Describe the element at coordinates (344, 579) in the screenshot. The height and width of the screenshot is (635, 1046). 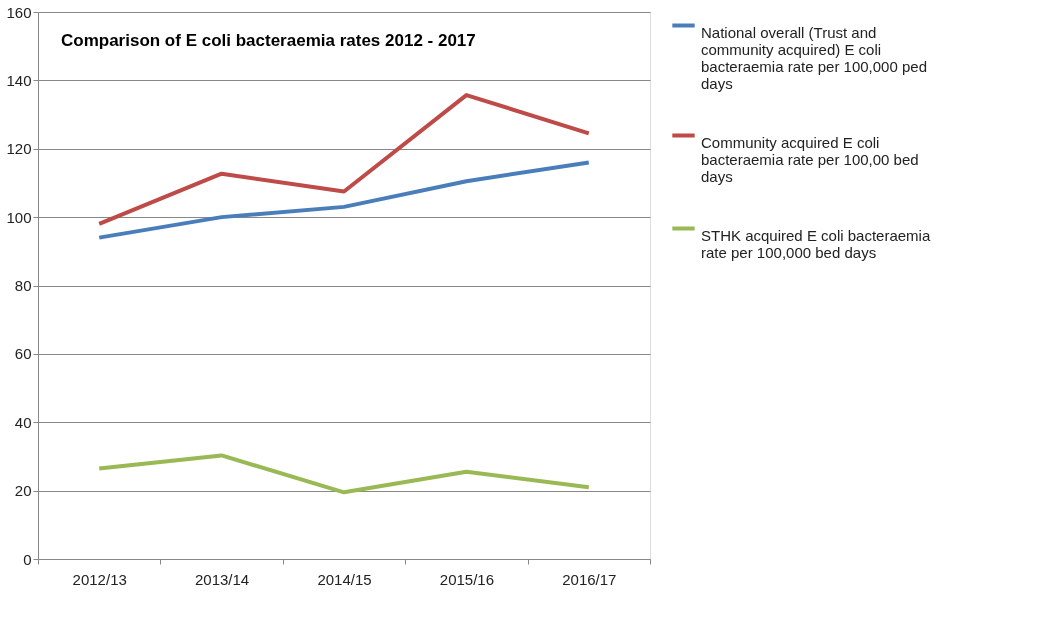
I see `x-tick-label: 2014/15` at that location.